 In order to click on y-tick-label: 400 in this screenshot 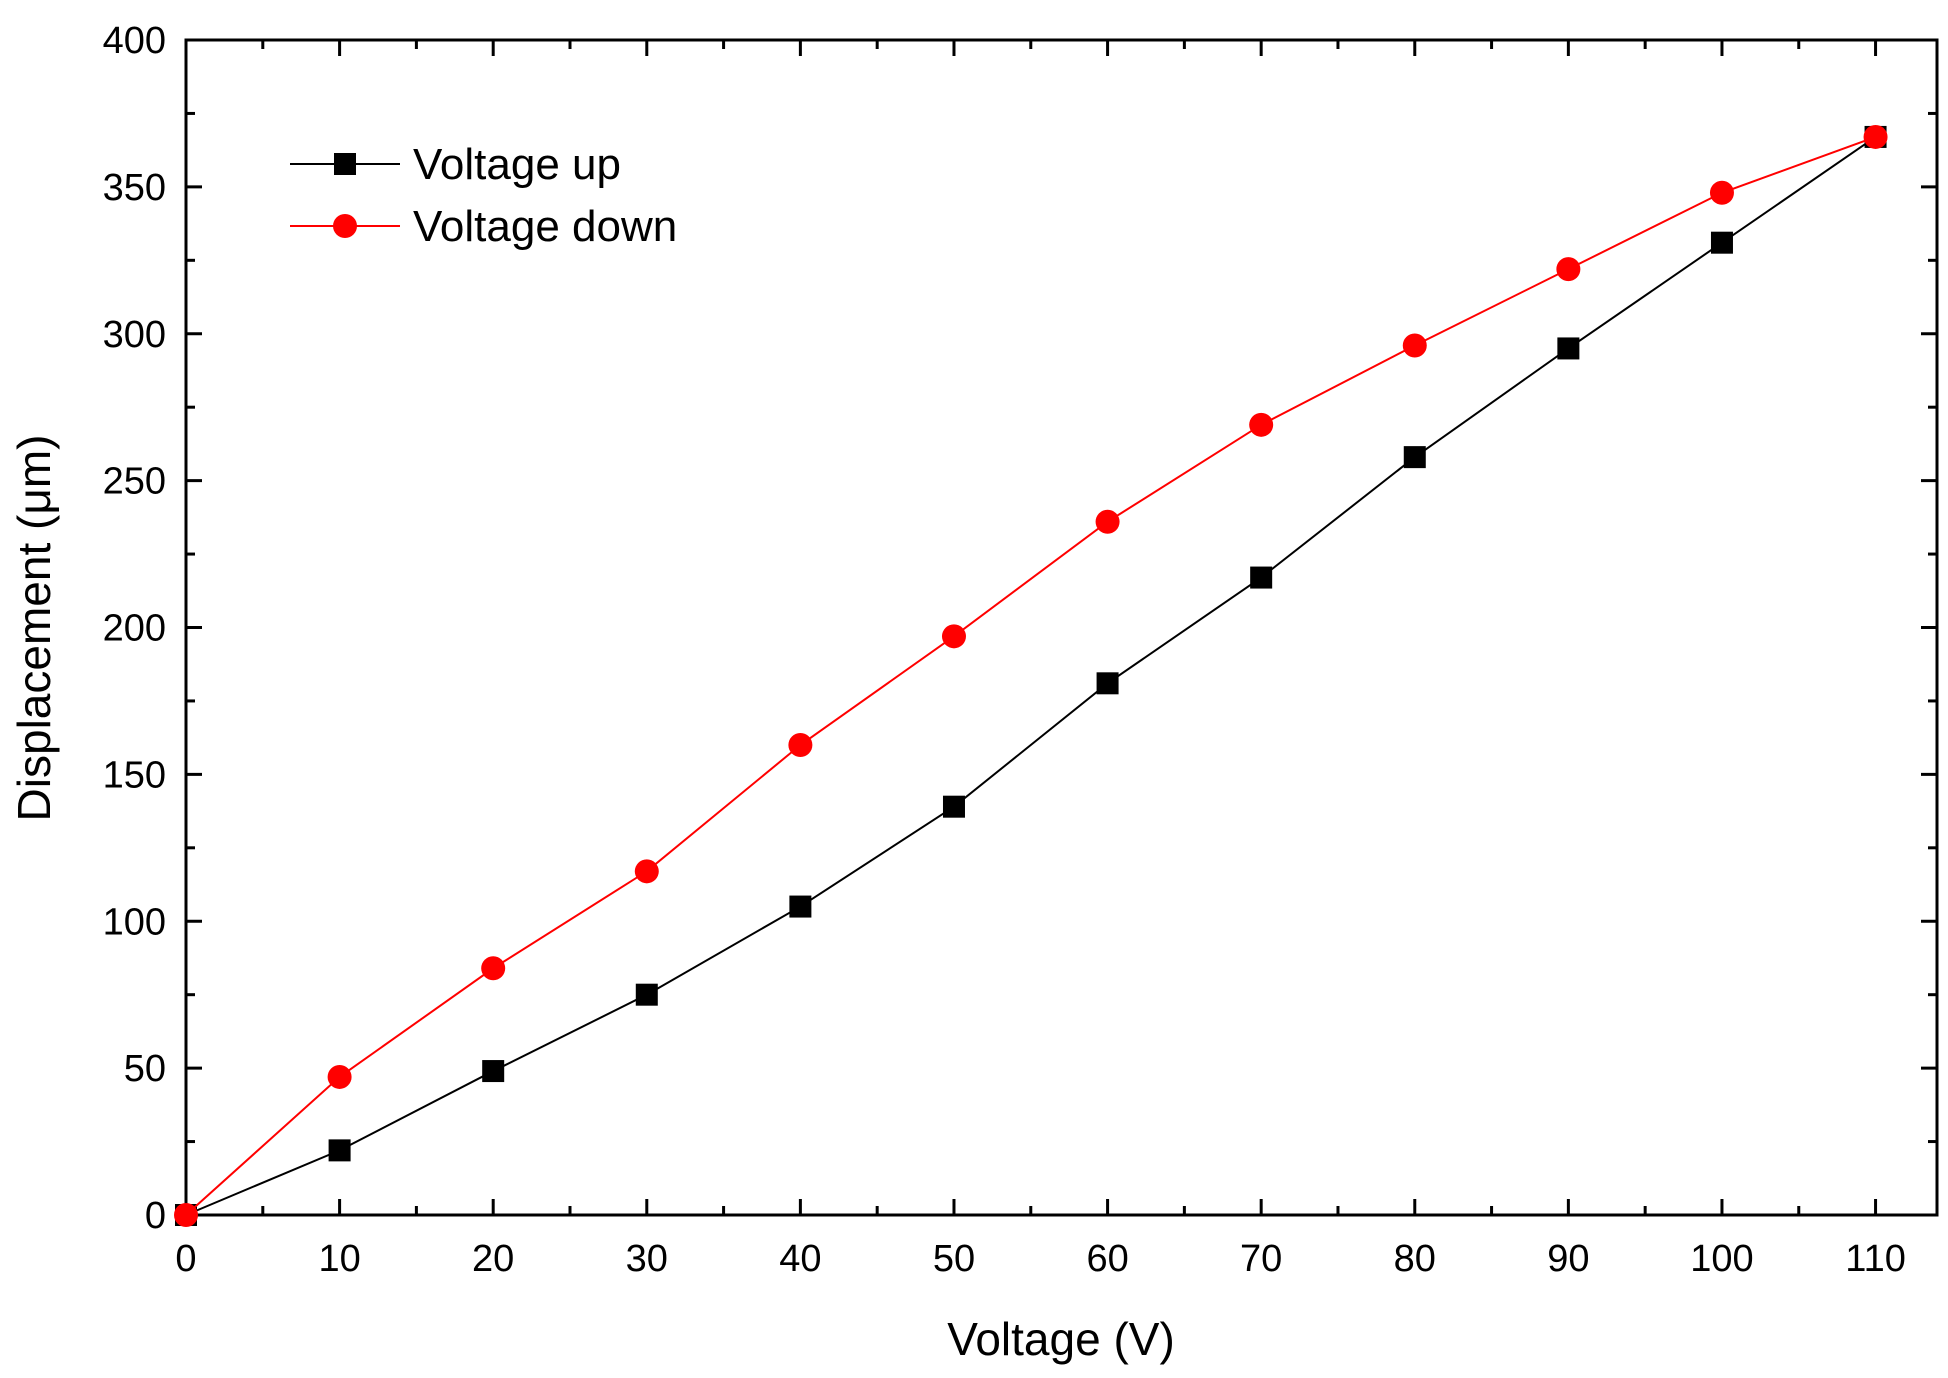, I will do `click(134, 41)`.